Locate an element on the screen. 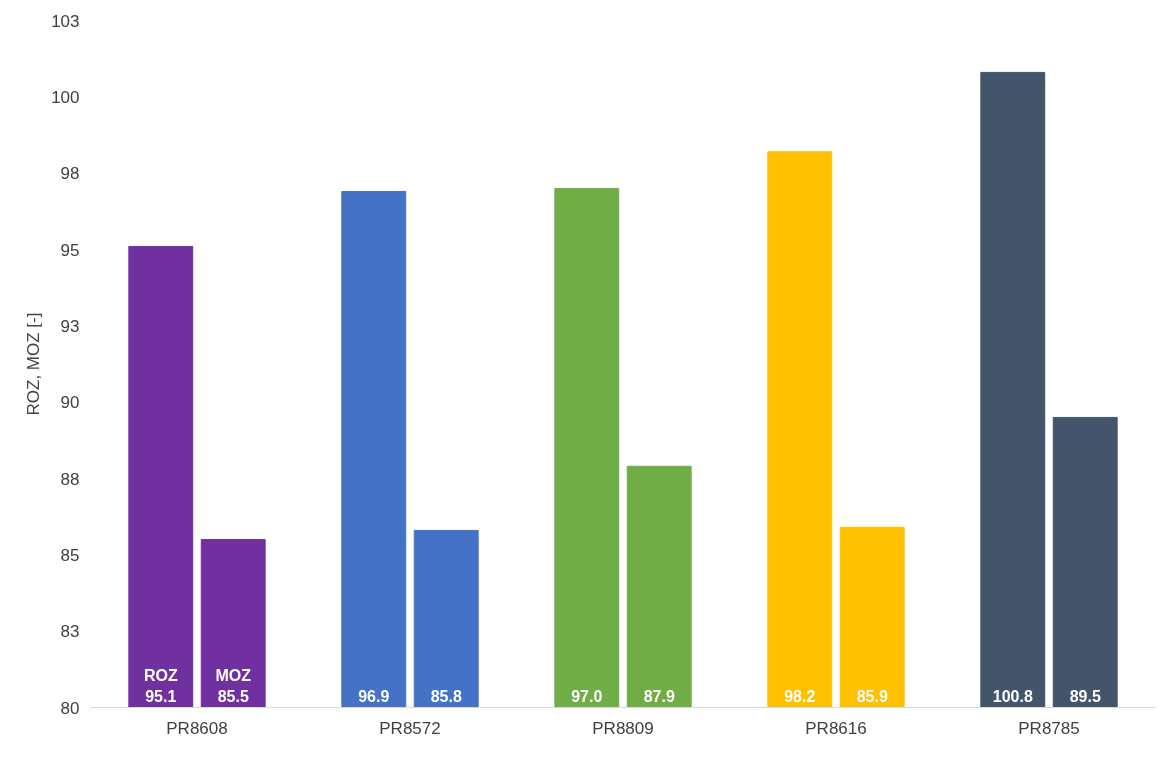  y-tick-label: 90 is located at coordinates (70, 403).